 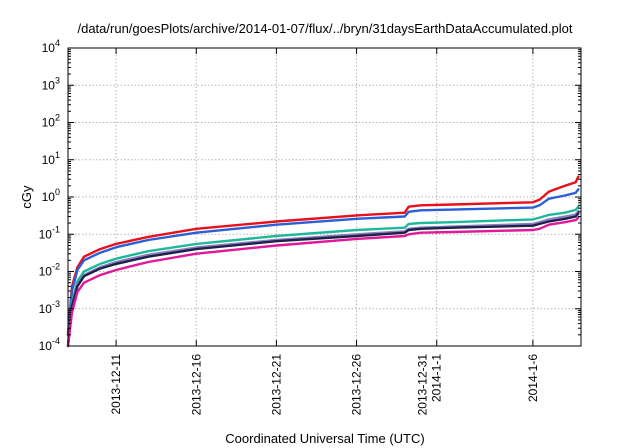 What do you see at coordinates (196, 385) in the screenshot?
I see `x-tick-label: 2013-12-16` at bounding box center [196, 385].